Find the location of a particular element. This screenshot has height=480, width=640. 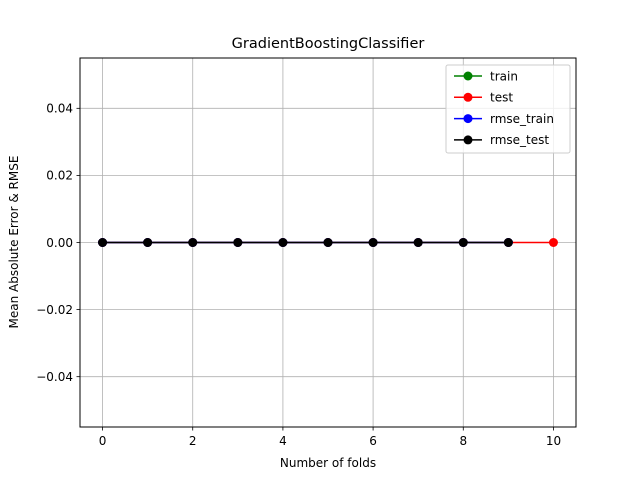

x-tick-label: 4 is located at coordinates (283, 441).